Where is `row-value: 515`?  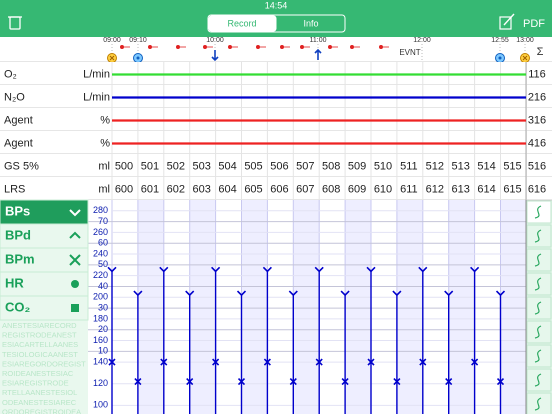
row-value: 515 is located at coordinates (512, 166).